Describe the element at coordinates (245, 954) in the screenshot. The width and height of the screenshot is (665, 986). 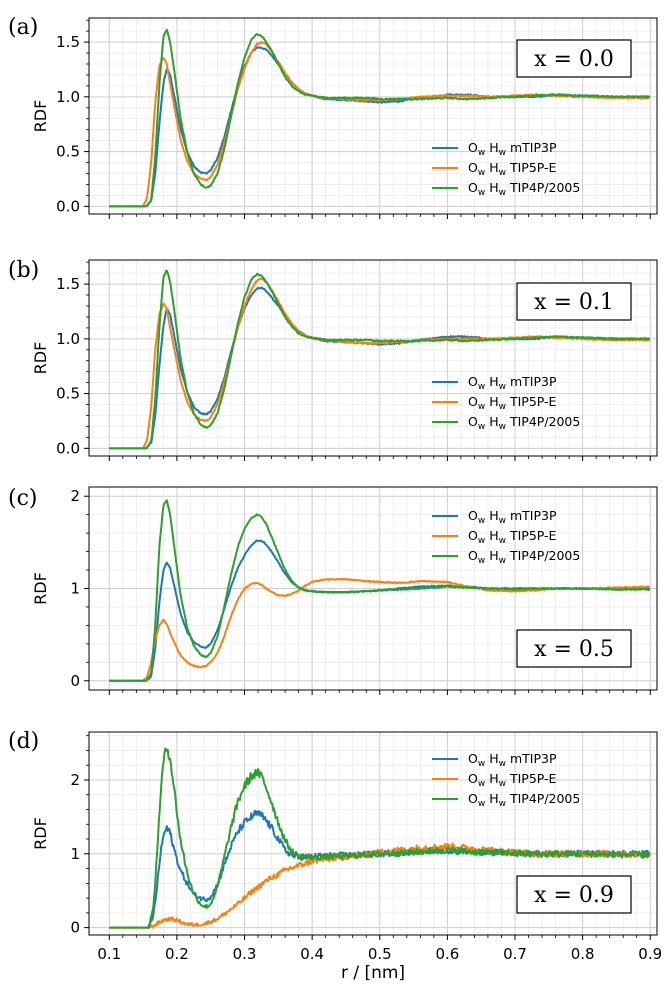
I see `x-tick-label: 0.3` at that location.